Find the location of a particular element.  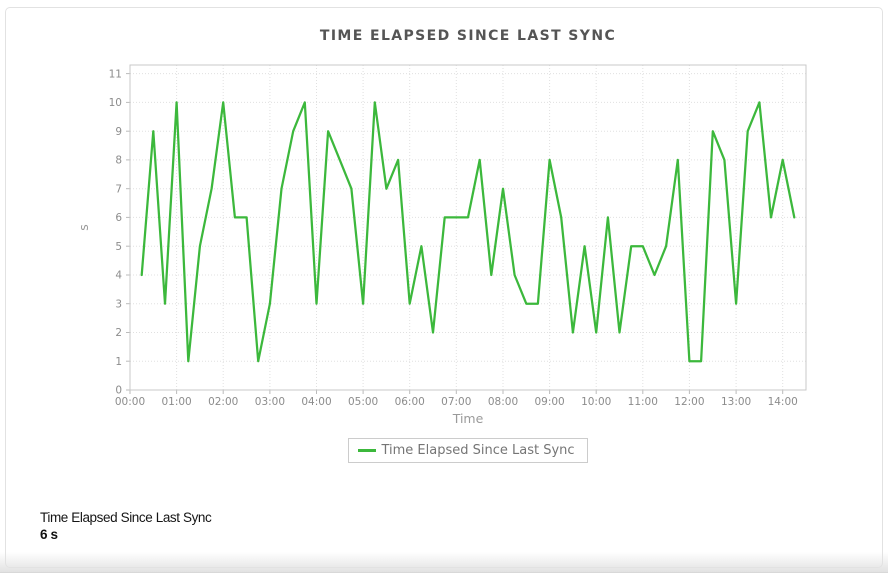

svg-text: 06:00 is located at coordinates (410, 402).